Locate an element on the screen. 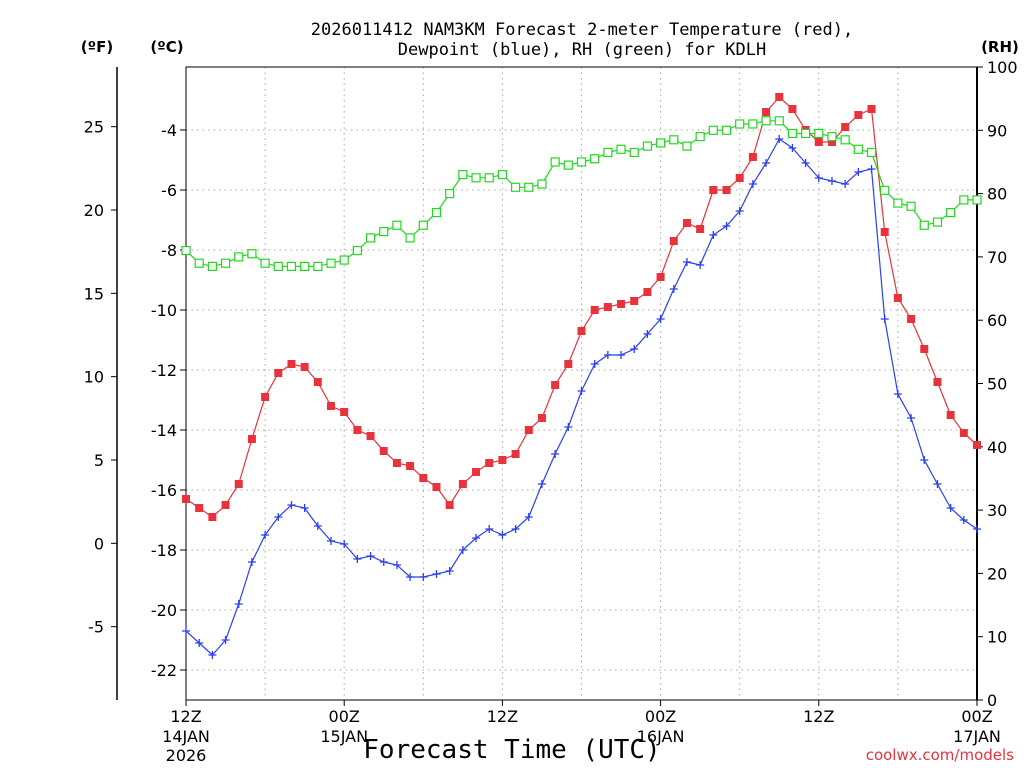 The width and height of the screenshot is (1024, 768). rh-tick-label: 10 is located at coordinates (997, 637).